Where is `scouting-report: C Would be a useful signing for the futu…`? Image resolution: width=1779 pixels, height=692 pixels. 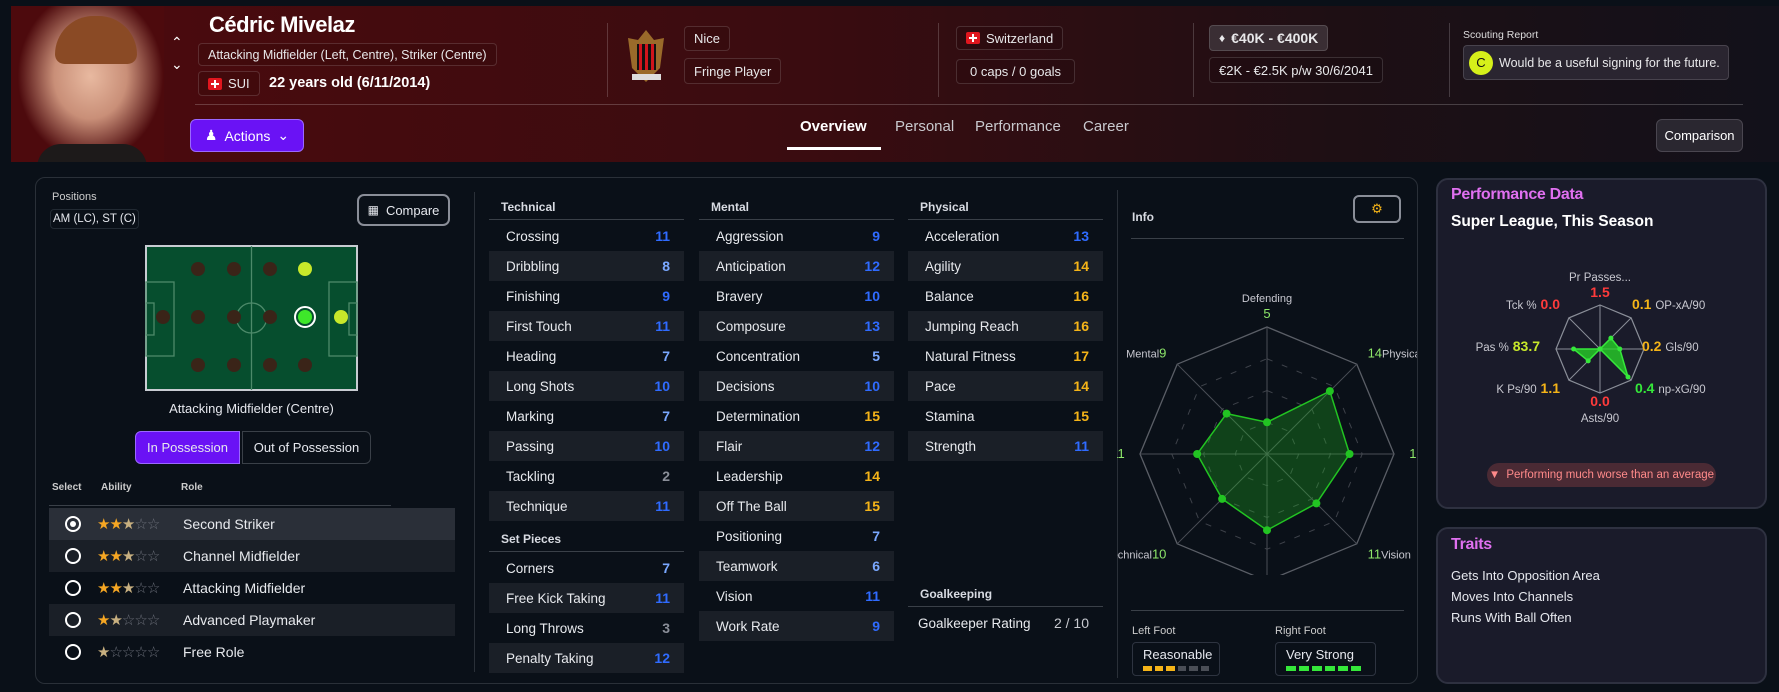 scouting-report: C Would be a useful signing for the futu… is located at coordinates (1596, 62).